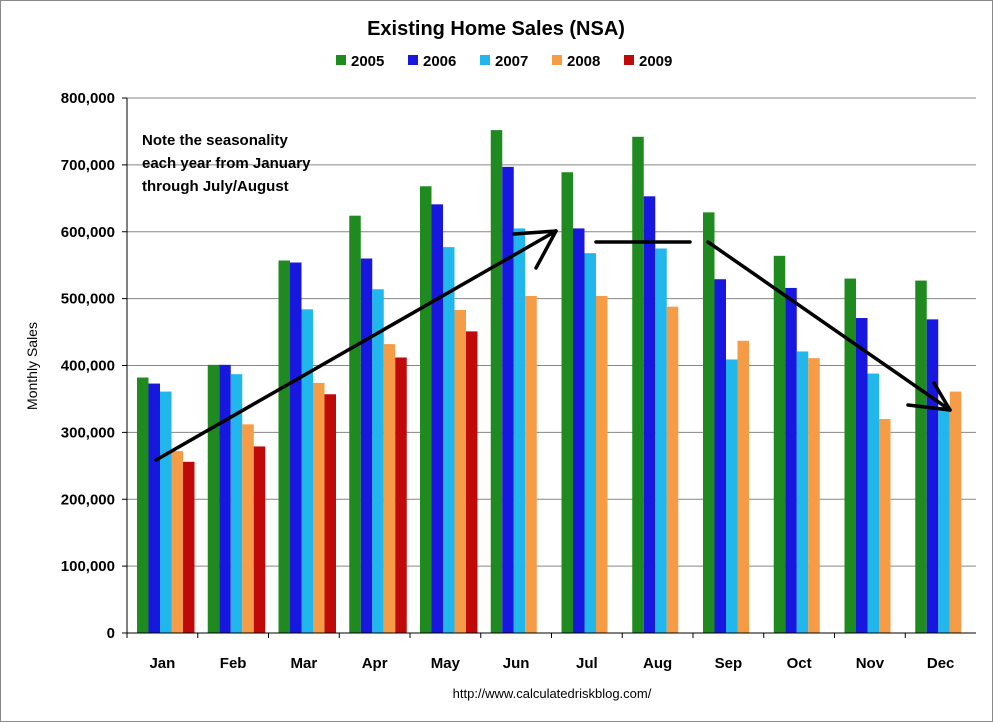  I want to click on bar-2008-aug, so click(672, 469).